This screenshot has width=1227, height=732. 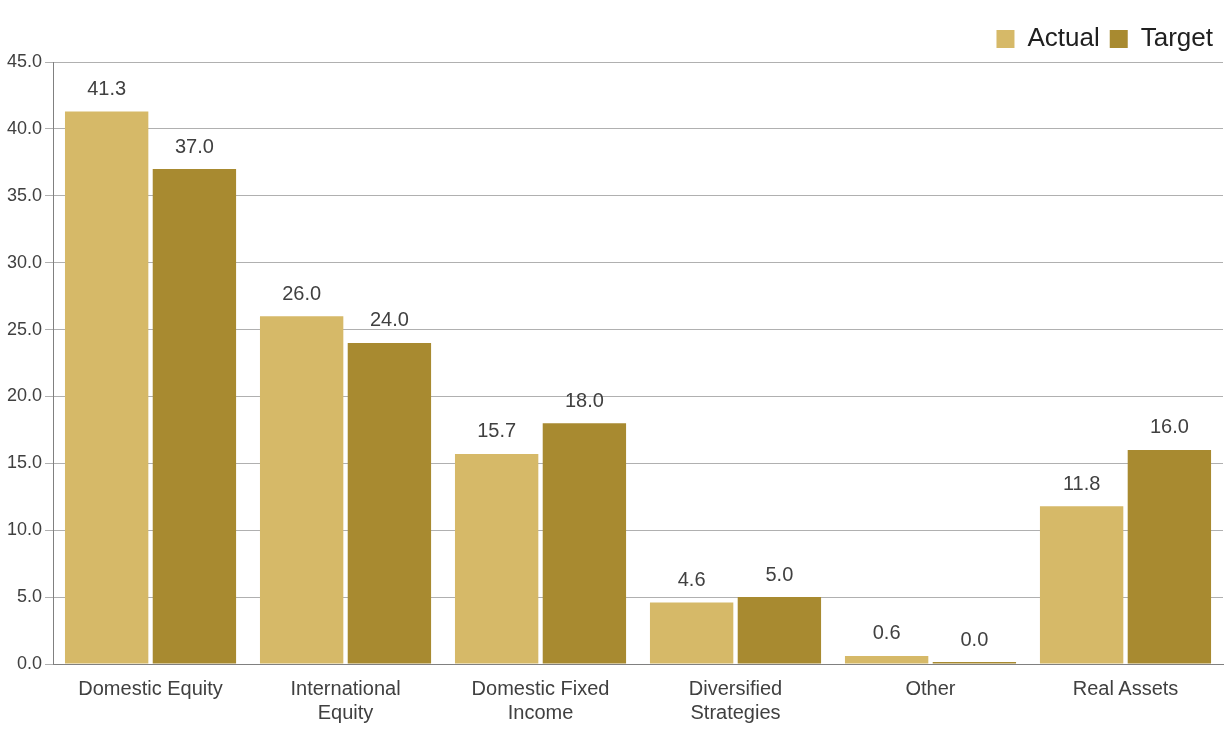 What do you see at coordinates (1063, 37) in the screenshot?
I see `legend-label: Actual` at bounding box center [1063, 37].